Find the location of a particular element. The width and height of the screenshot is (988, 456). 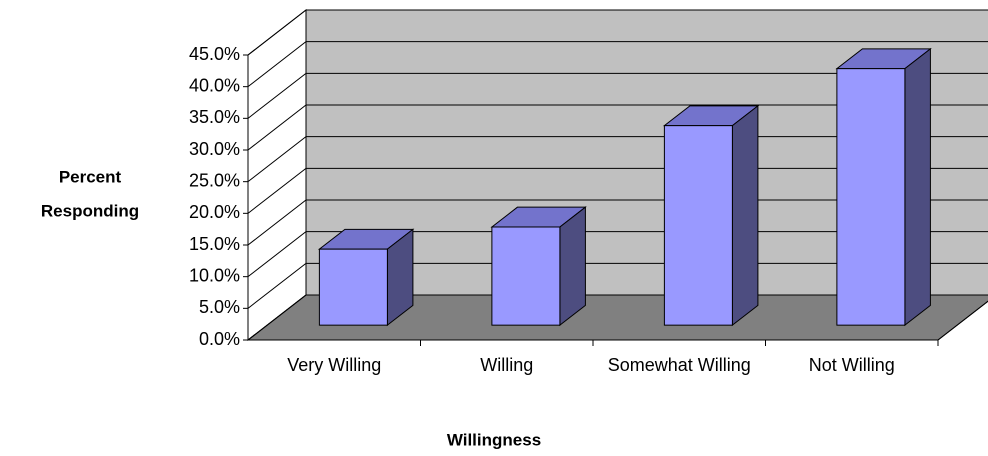

x-tick-label: Not Willing is located at coordinates (852, 365).